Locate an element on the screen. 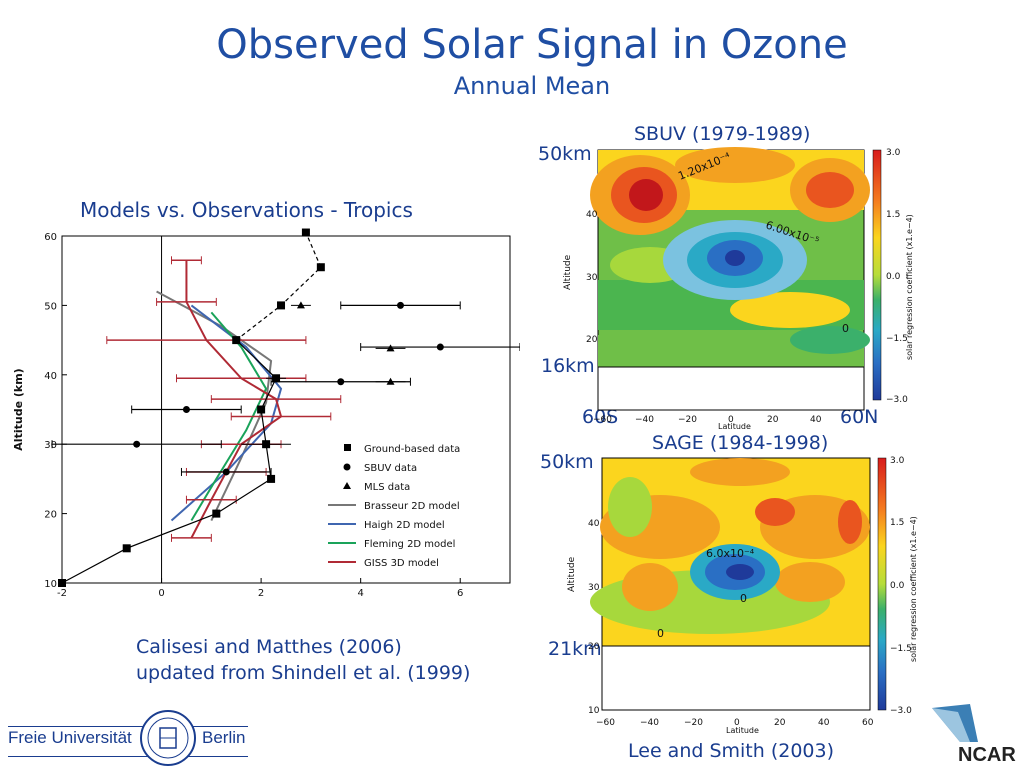 The width and height of the screenshot is (1024, 768). slide-title: Observed Solar Signal in Ozone is located at coordinates (532, 45).